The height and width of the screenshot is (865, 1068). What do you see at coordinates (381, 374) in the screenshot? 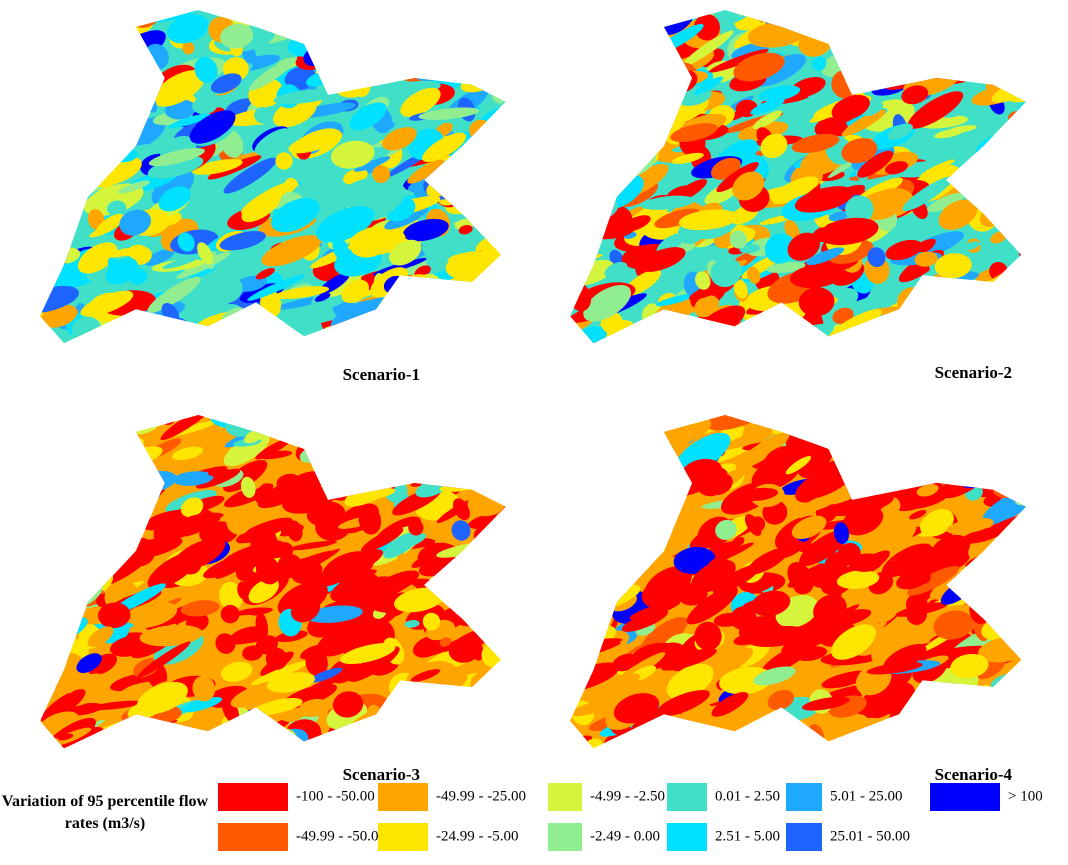
I see `scenario-label: Scenario-1` at bounding box center [381, 374].